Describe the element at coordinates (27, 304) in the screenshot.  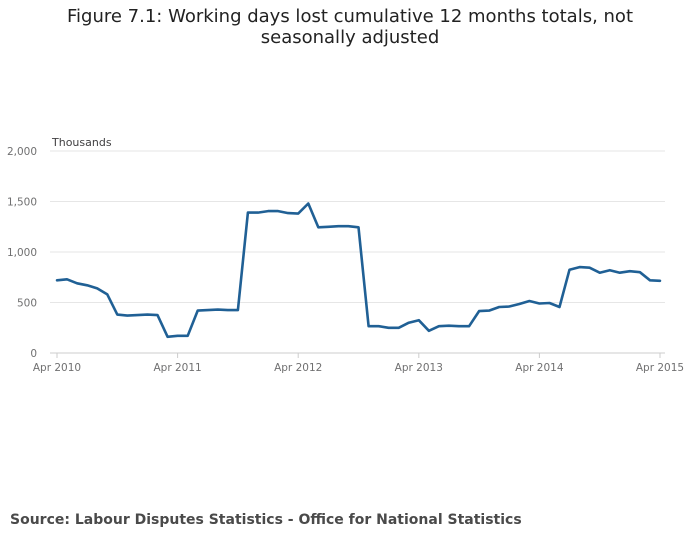
I see `y-tick-label: 500` at that location.